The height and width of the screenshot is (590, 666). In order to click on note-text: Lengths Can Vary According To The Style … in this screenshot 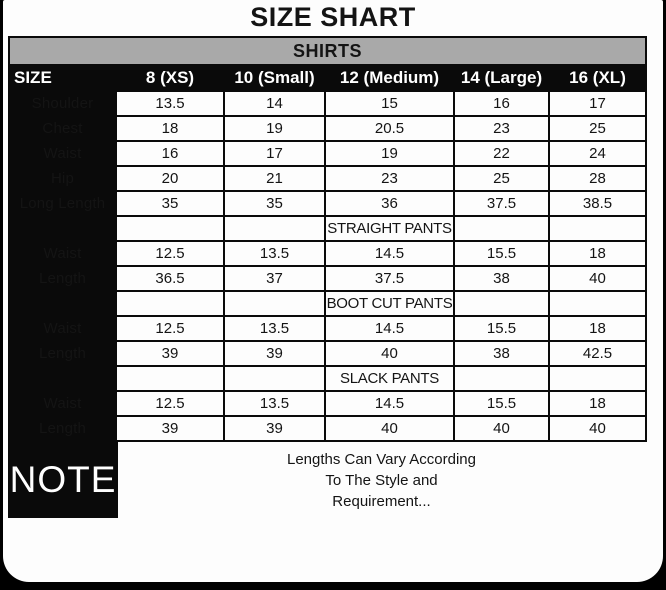, I will do `click(381, 480)`.